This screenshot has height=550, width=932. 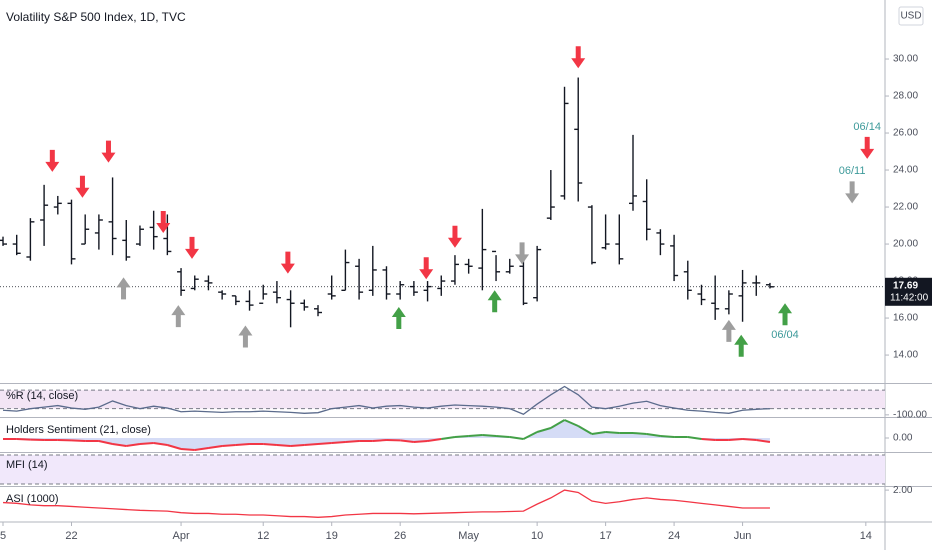 What do you see at coordinates (180, 536) in the screenshot?
I see `x-tick-label: Apr` at bounding box center [180, 536].